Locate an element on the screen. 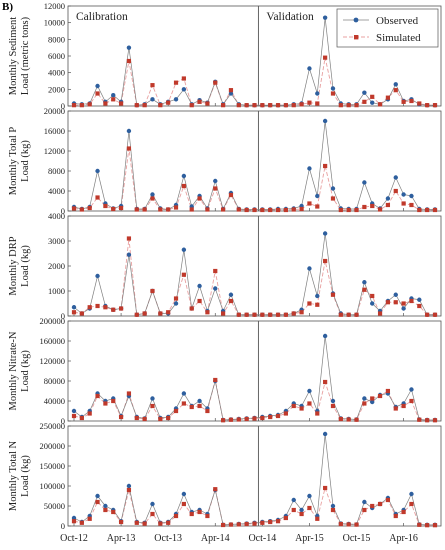  y-tick-label: 4000 is located at coordinates (56, 191).